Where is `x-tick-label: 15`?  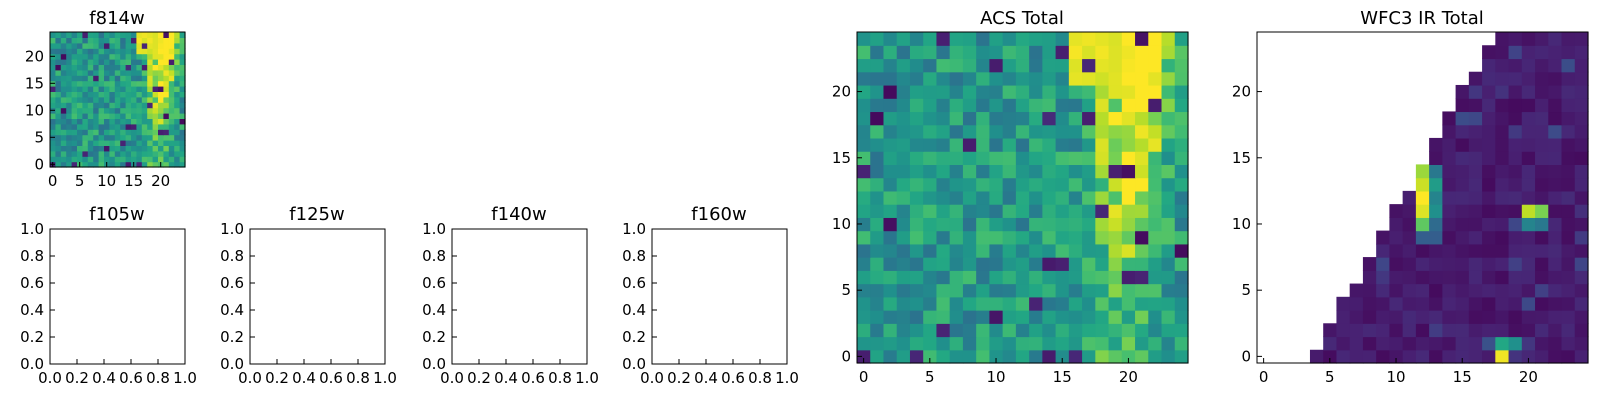
x-tick-label: 15 is located at coordinates (1062, 377).